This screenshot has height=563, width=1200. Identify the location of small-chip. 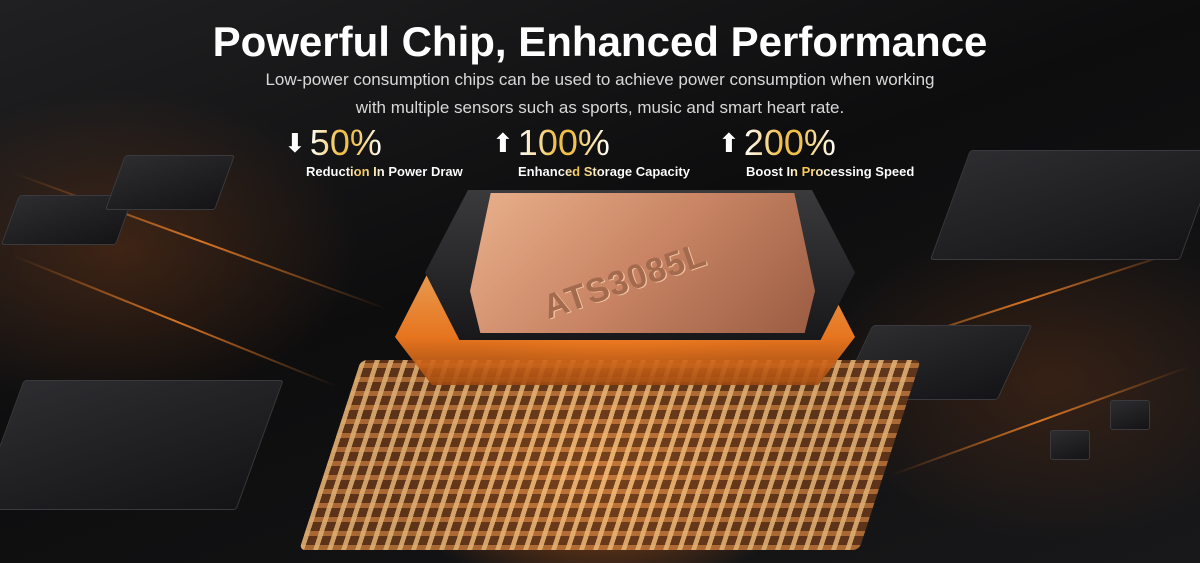
(170, 182).